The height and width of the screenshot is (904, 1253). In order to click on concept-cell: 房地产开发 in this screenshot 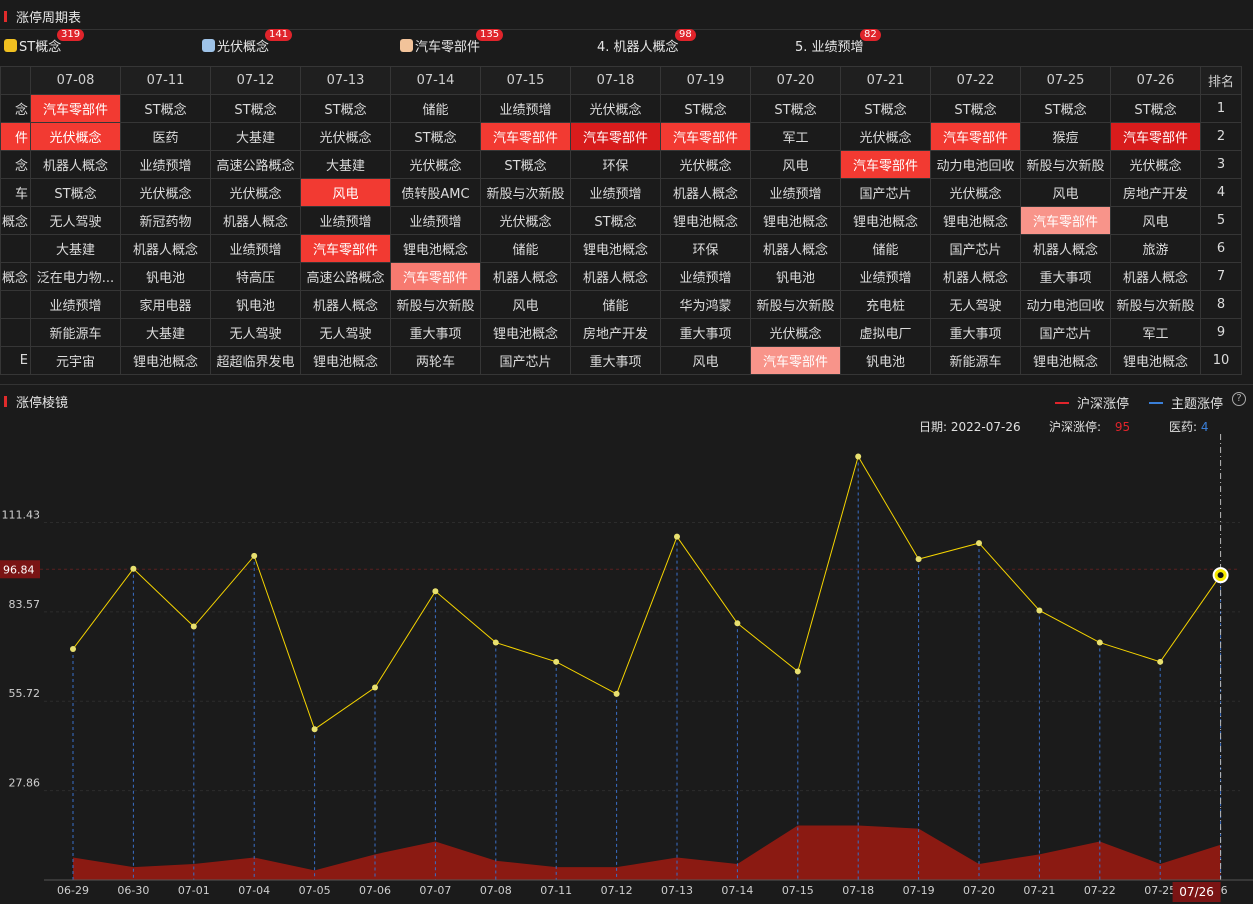, I will do `click(1155, 192)`.